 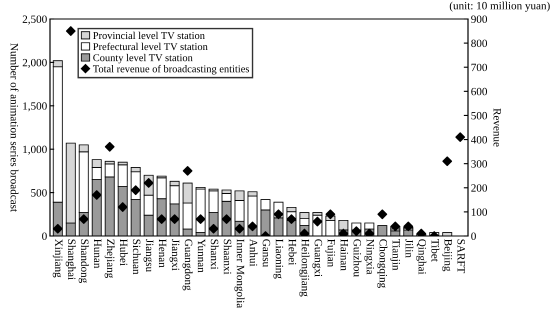 What do you see at coordinates (304, 268) in the screenshot?
I see `x-tick-label: Heilongjiang` at bounding box center [304, 268].